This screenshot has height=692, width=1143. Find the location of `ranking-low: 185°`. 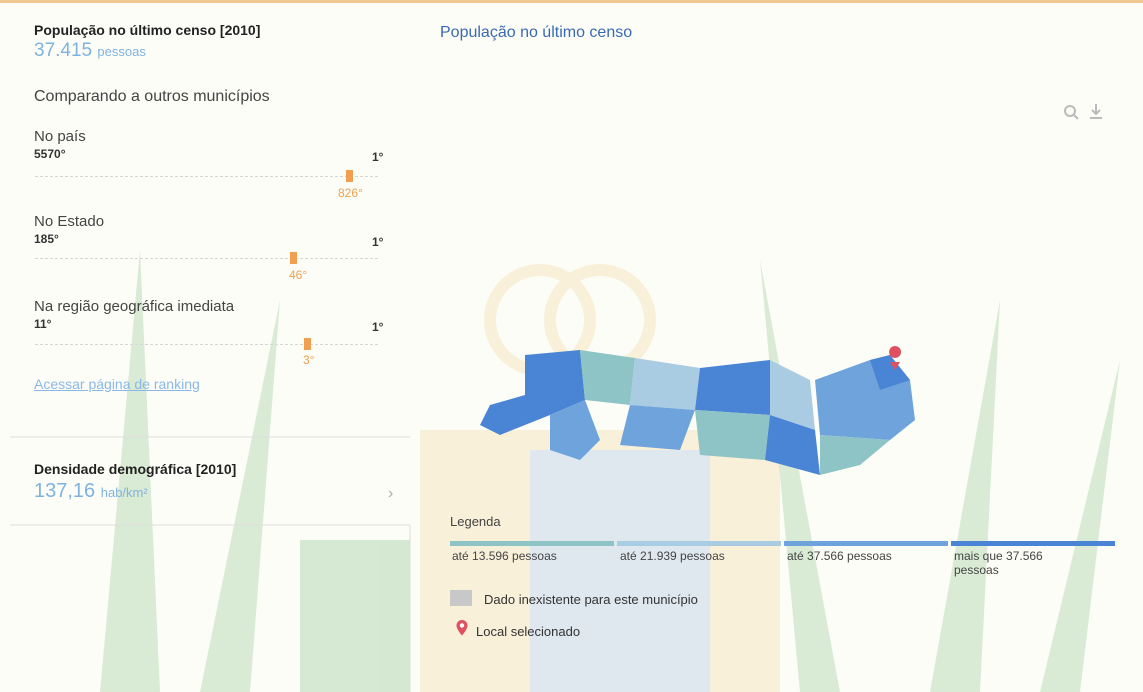

ranking-low: 185° is located at coordinates (46, 239).